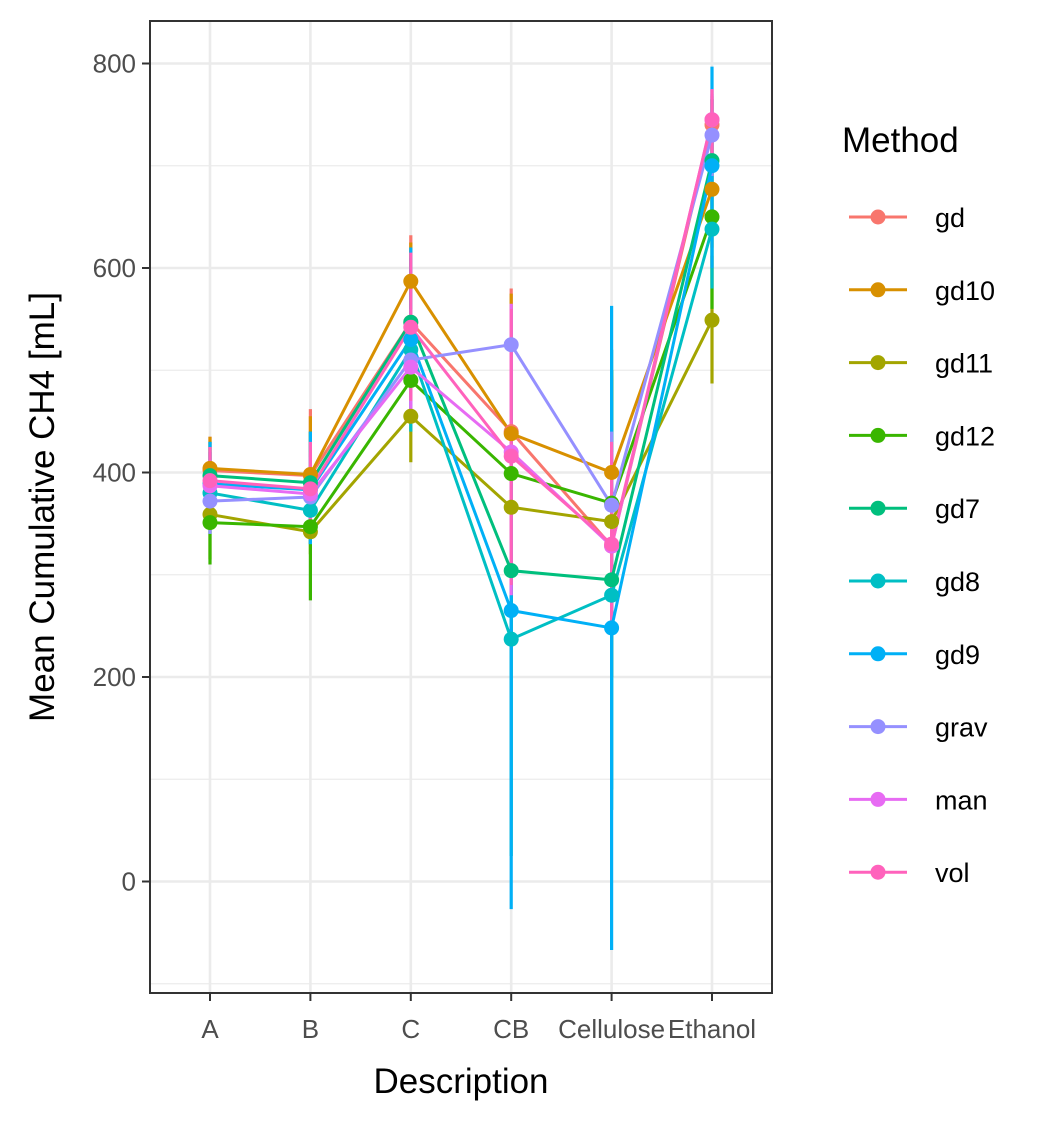  Describe the element at coordinates (511, 1029) in the screenshot. I see `x-tick-label: CB` at that location.